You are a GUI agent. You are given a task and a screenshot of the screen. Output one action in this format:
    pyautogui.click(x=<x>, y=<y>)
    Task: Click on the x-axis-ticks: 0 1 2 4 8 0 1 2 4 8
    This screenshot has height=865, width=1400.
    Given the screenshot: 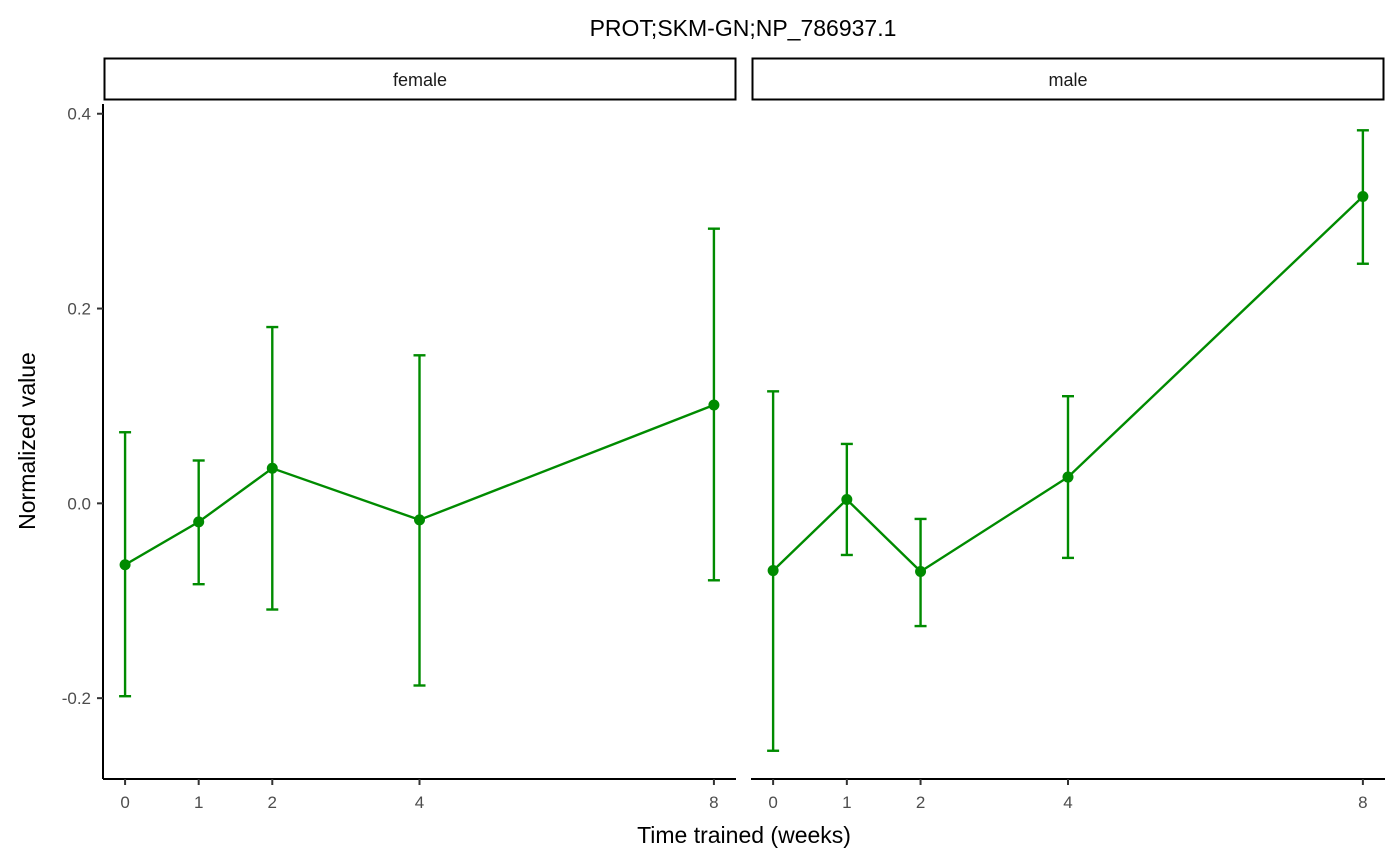 What is the action you would take?
    pyautogui.click(x=744, y=795)
    